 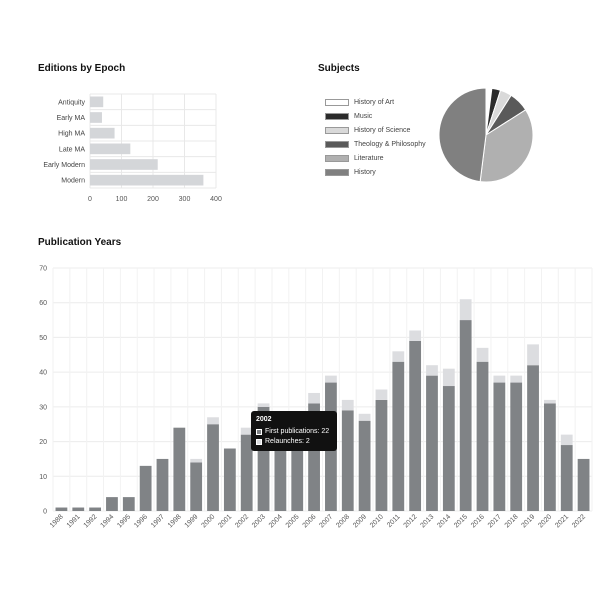 I want to click on years-x-tick-label: 1994, so click(x=107, y=521).